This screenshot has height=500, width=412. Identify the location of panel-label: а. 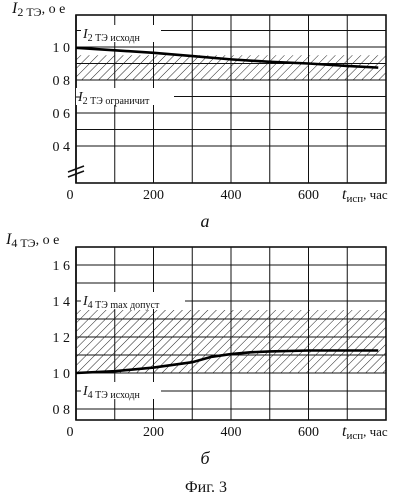
(205, 221).